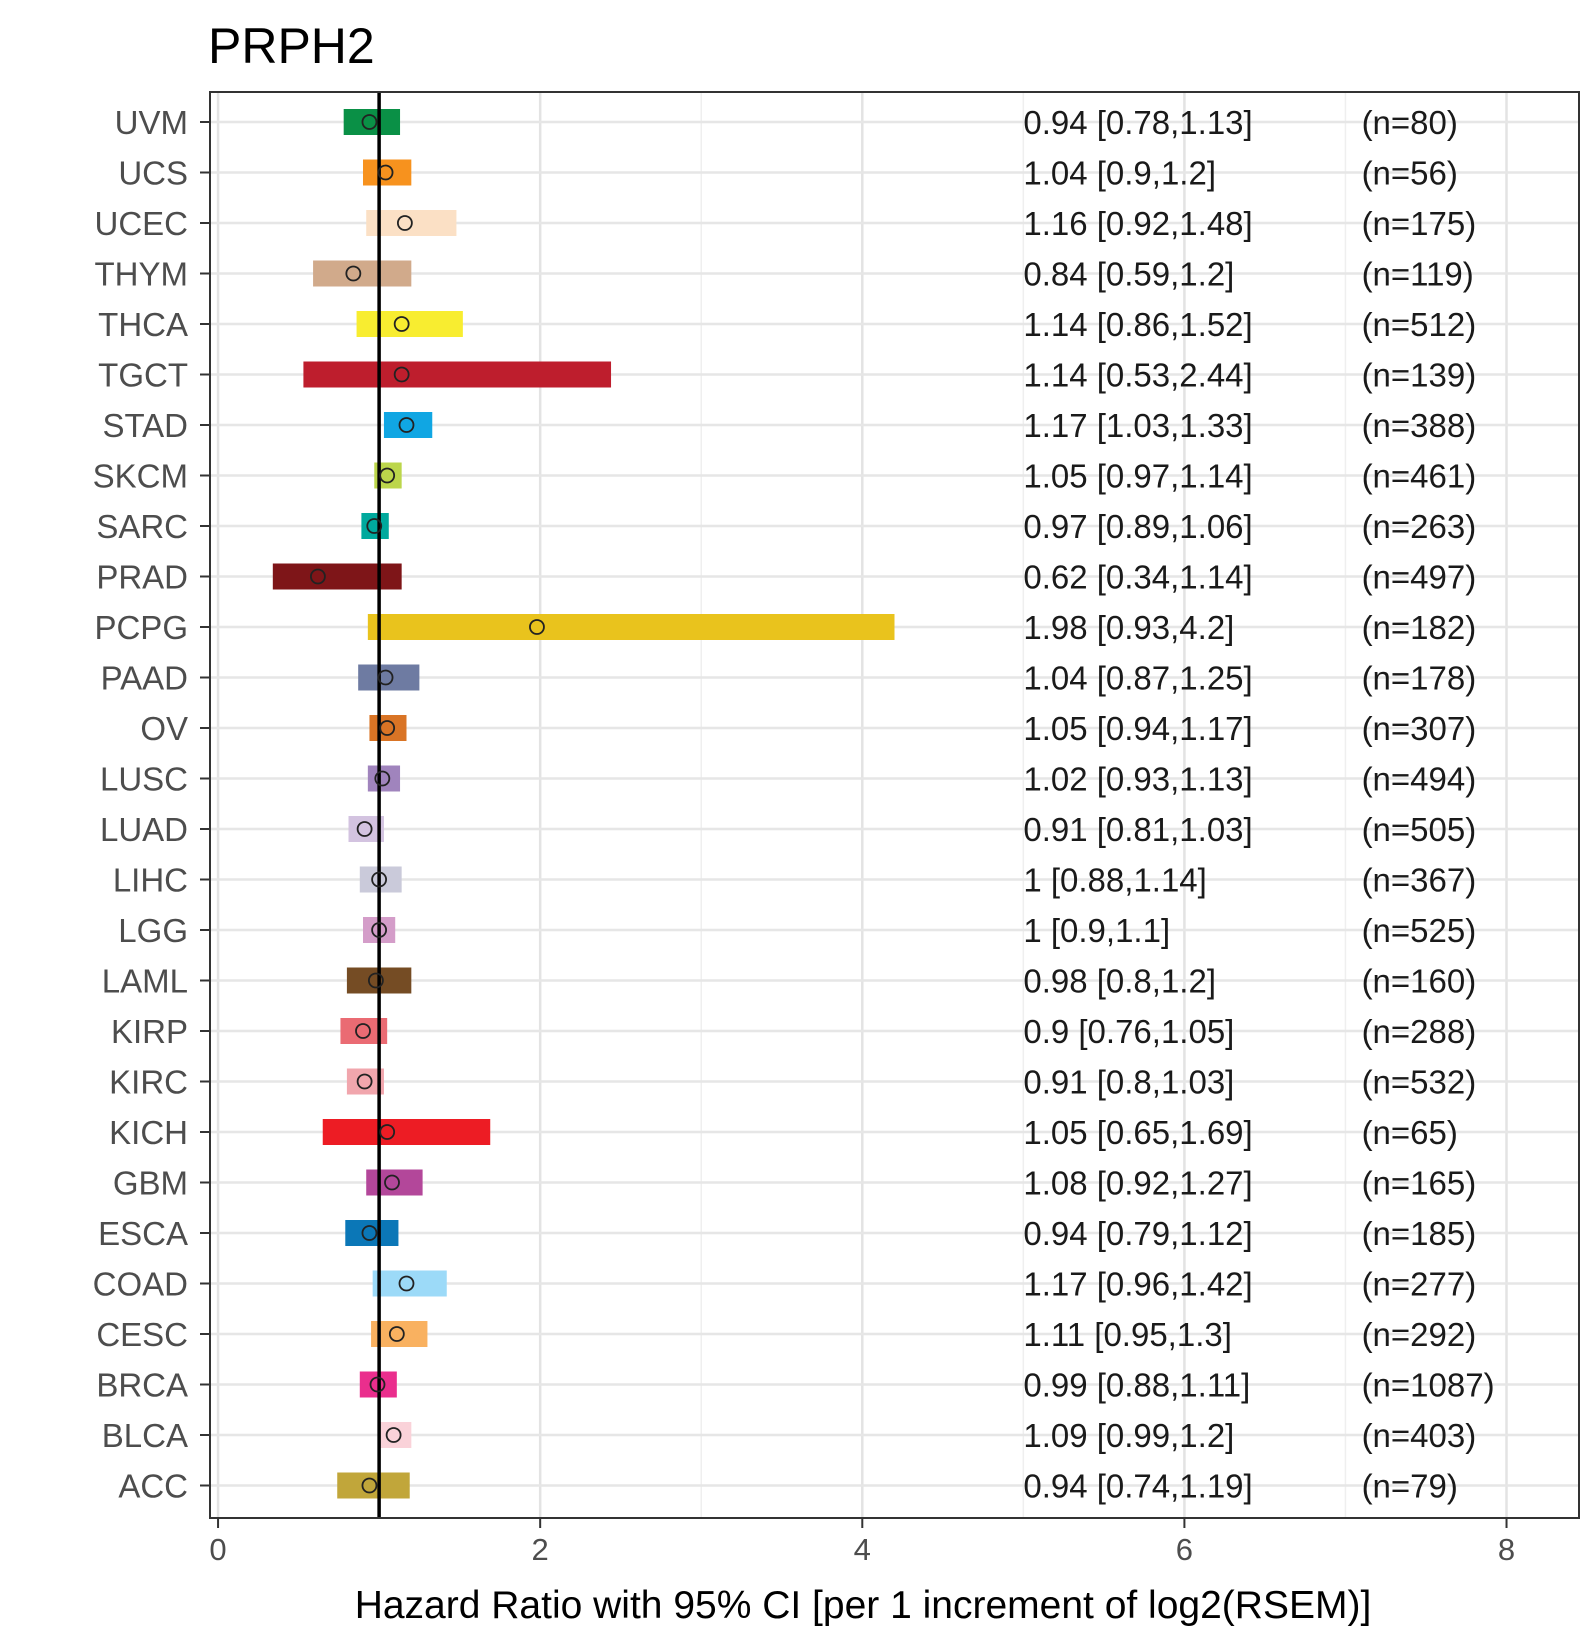 Image resolution: width=1590 pixels, height=1650 pixels. What do you see at coordinates (153, 930) in the screenshot?
I see `y-label-lgg: LGG` at bounding box center [153, 930].